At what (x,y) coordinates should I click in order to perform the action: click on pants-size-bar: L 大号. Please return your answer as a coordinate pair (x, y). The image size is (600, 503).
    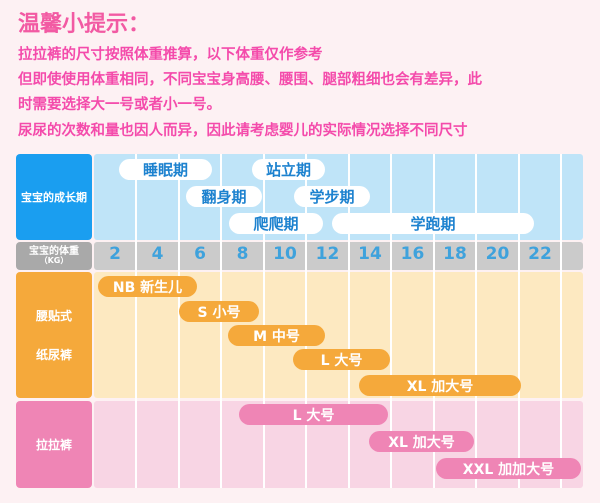
    Looking at the image, I should click on (313, 414).